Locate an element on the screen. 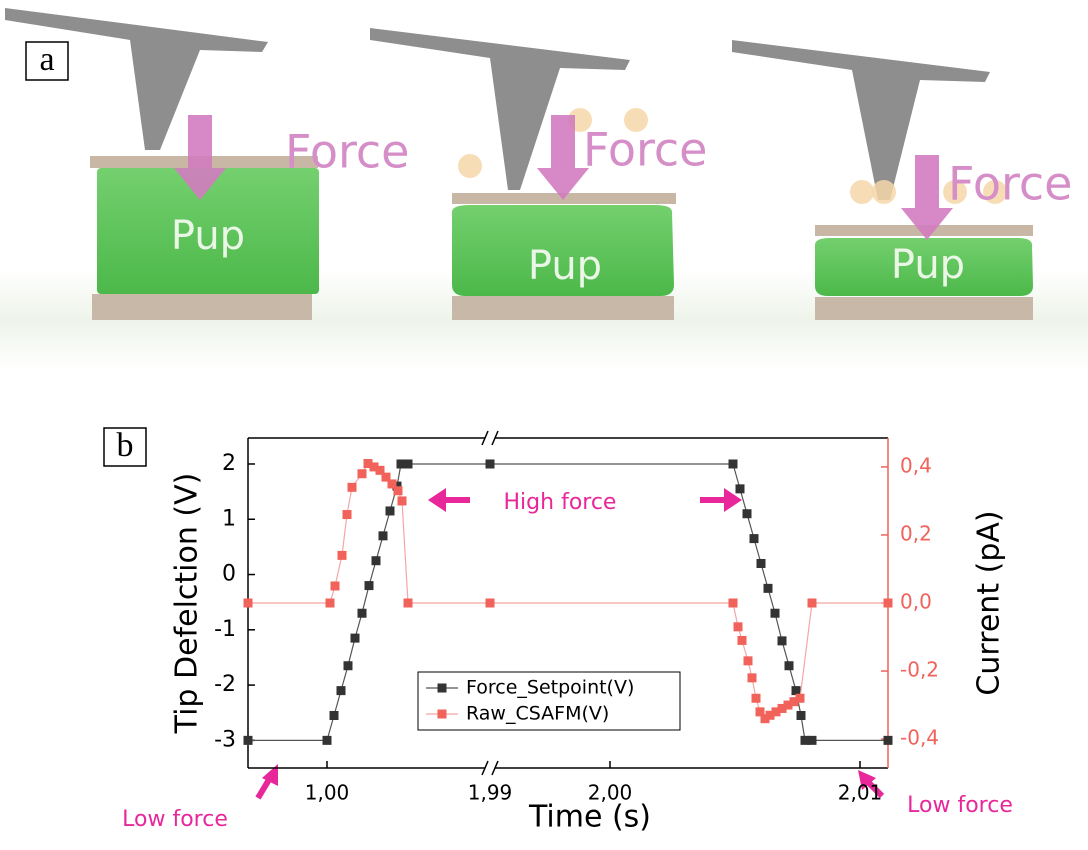  y2-tick-label: -0,2 is located at coordinates (919, 670).